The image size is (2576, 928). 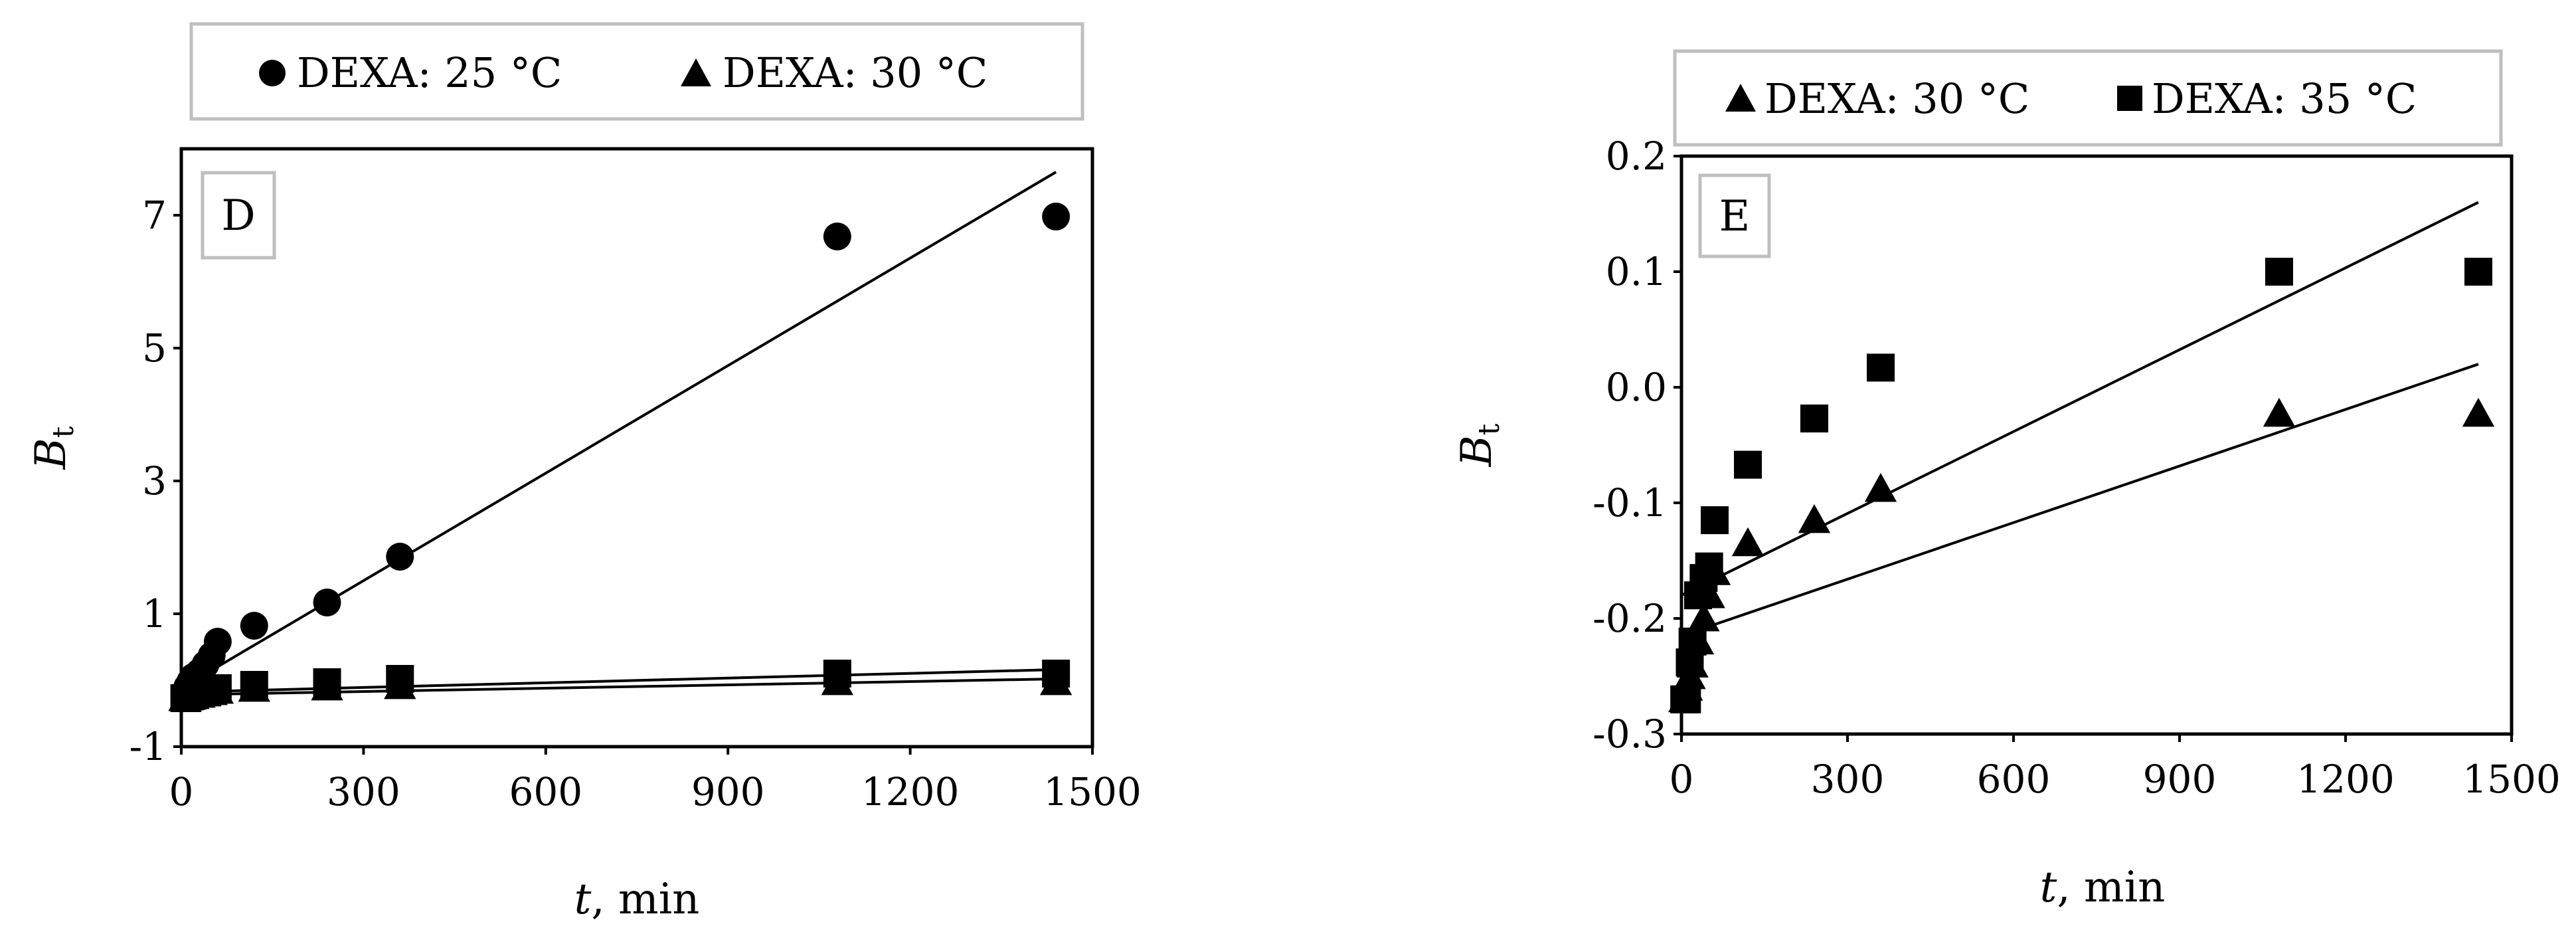 I want to click on panel-e-y-tick-label: 0.2, so click(x=1636, y=156).